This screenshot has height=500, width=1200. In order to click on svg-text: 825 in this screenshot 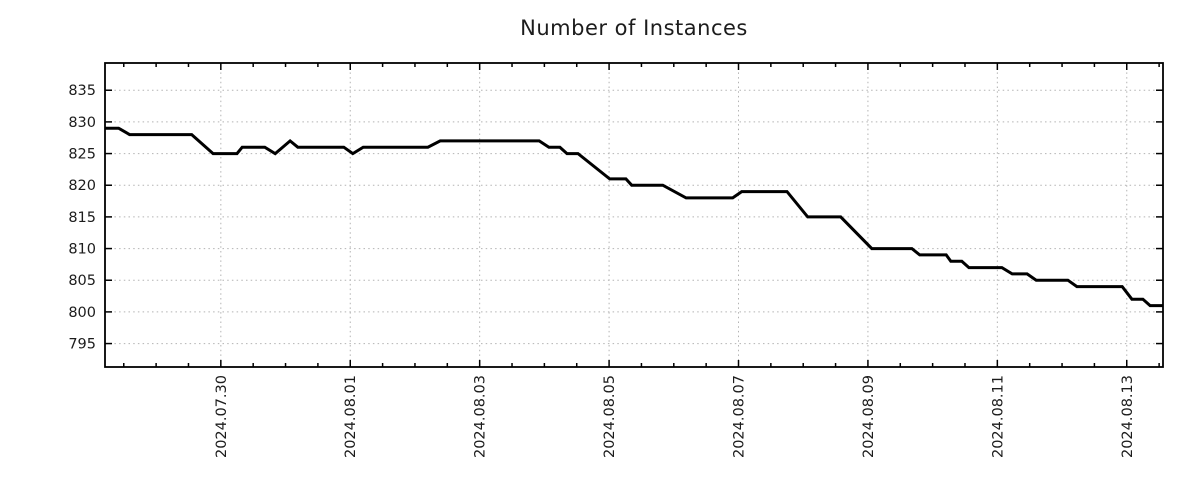, I will do `click(82, 155)`.